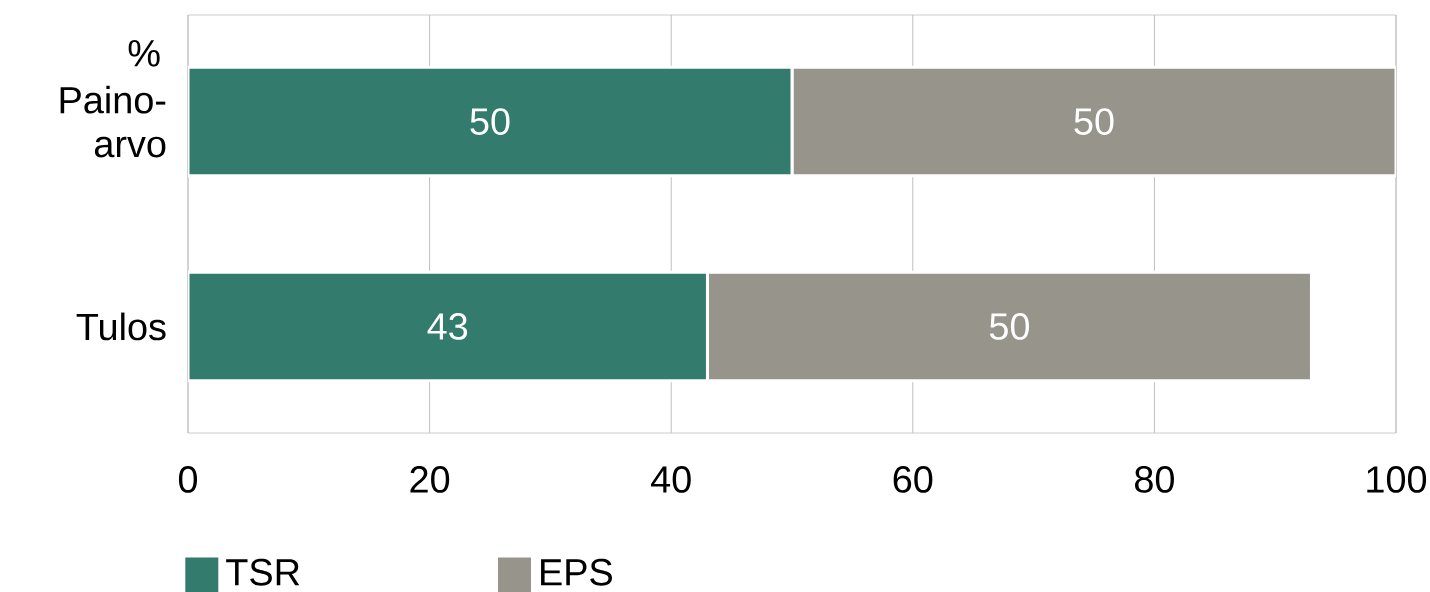 This screenshot has width=1430, height=592. I want to click on legend-label: TSR, so click(263, 572).